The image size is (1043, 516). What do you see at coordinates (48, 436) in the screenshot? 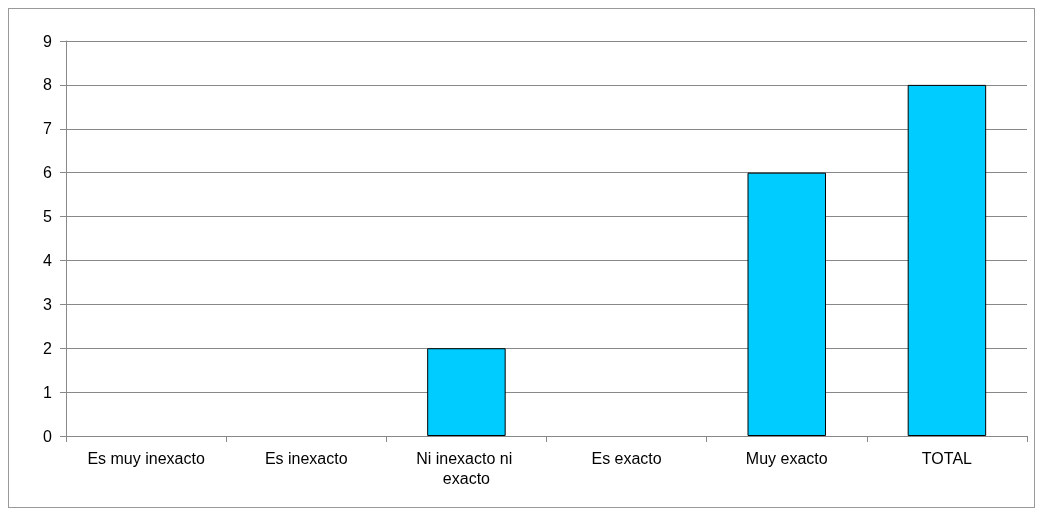
I see `y-tick-label: 0` at bounding box center [48, 436].